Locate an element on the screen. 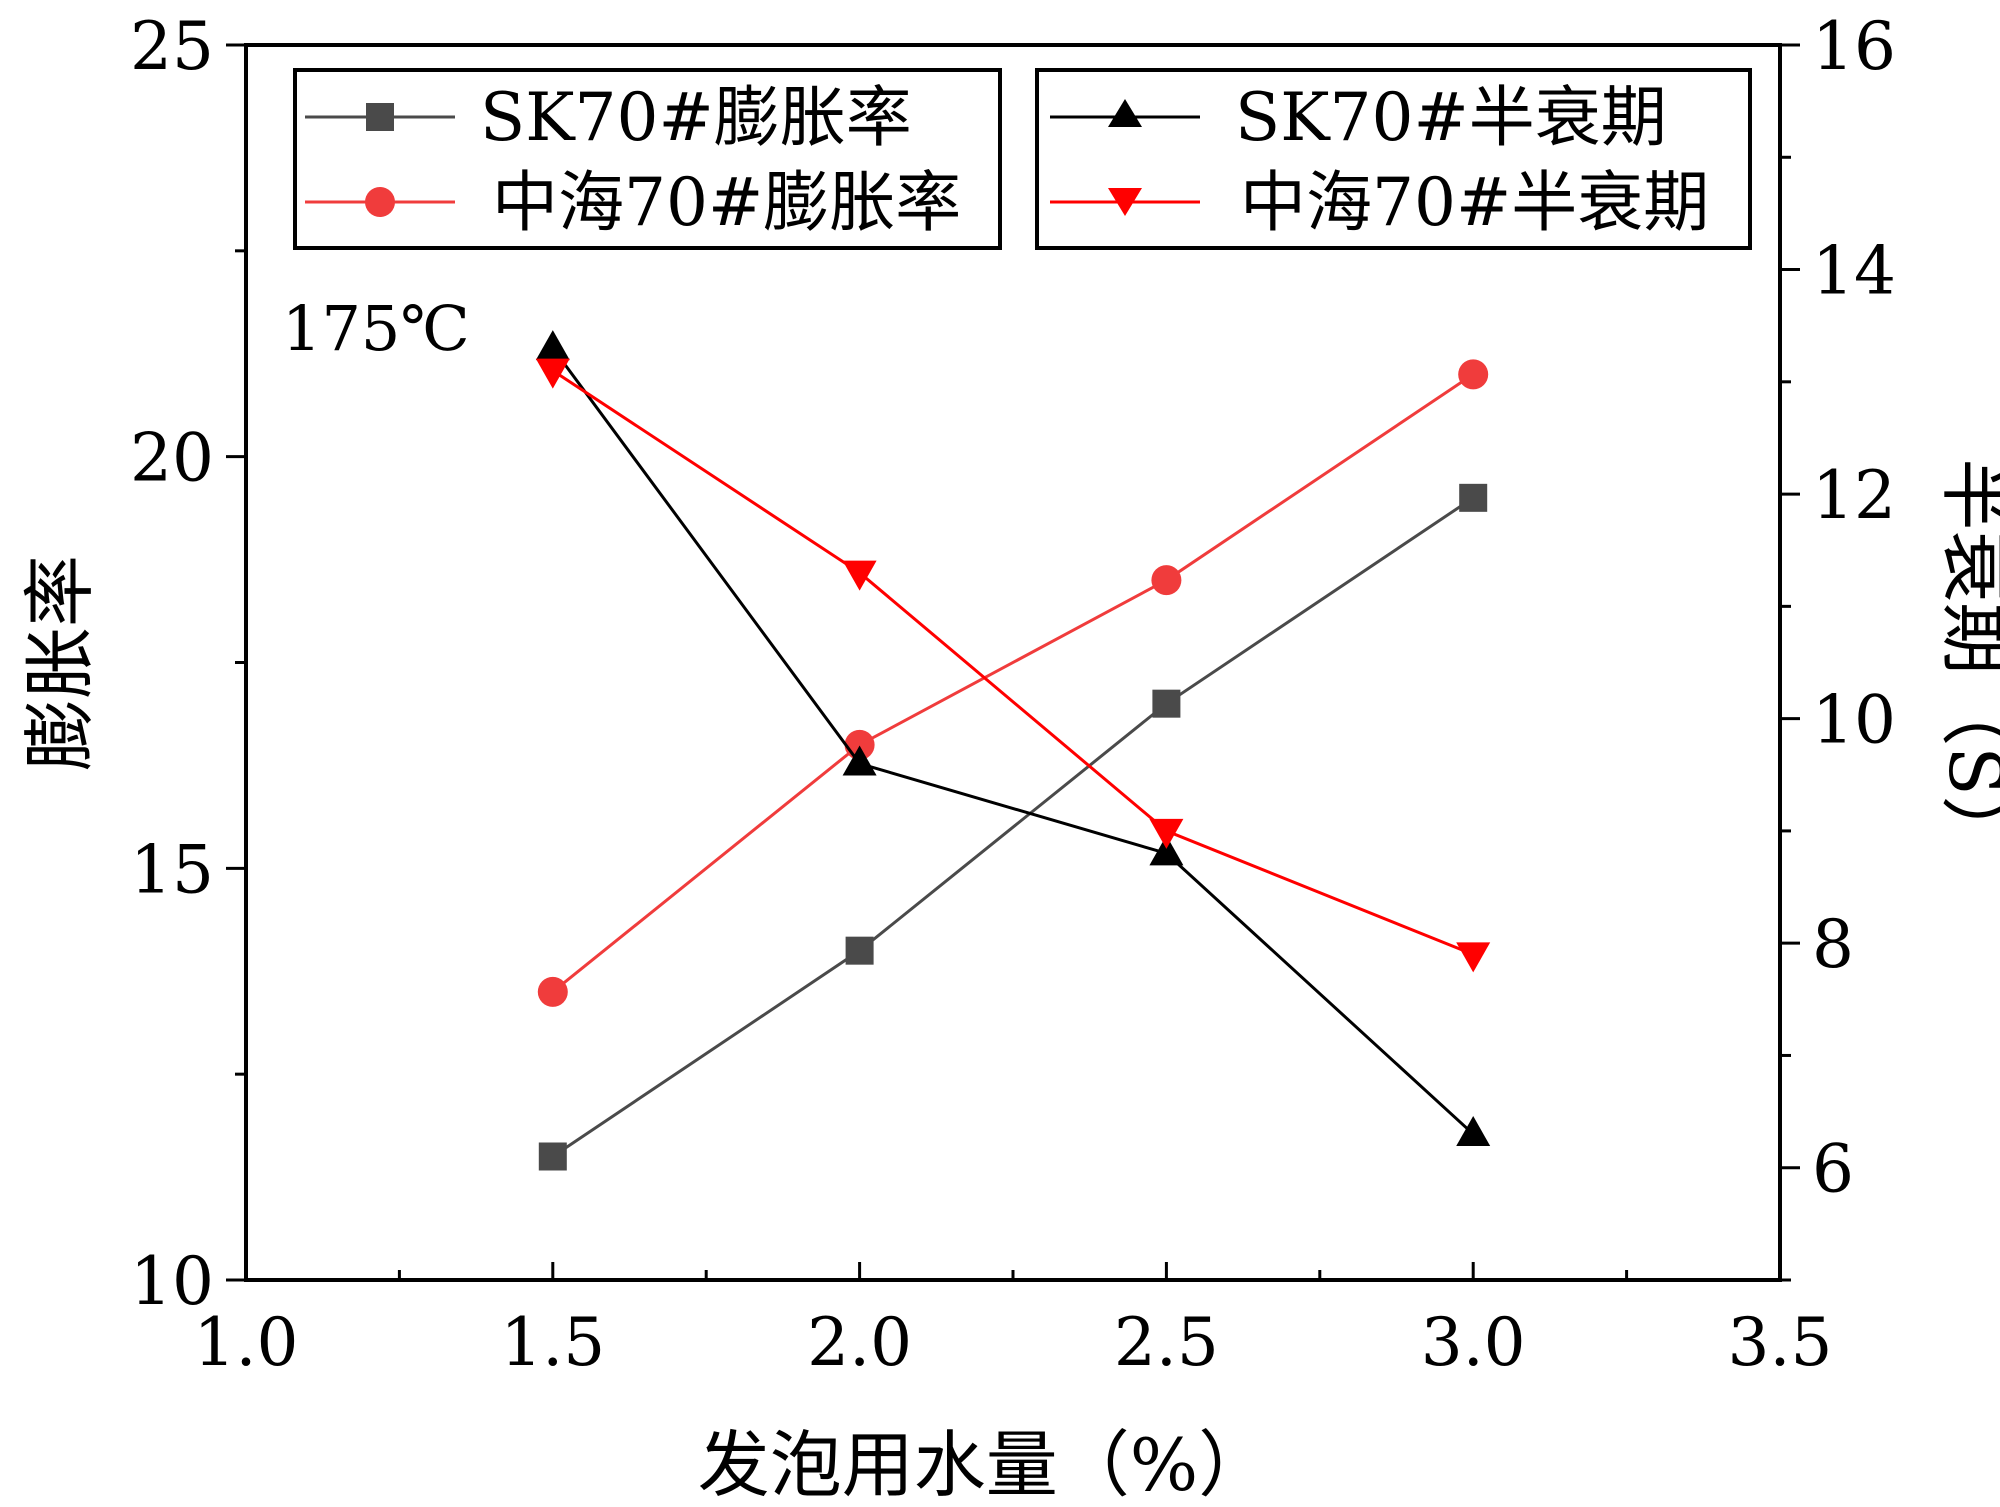  x-tick-label: 3.5 is located at coordinates (1780, 1342).